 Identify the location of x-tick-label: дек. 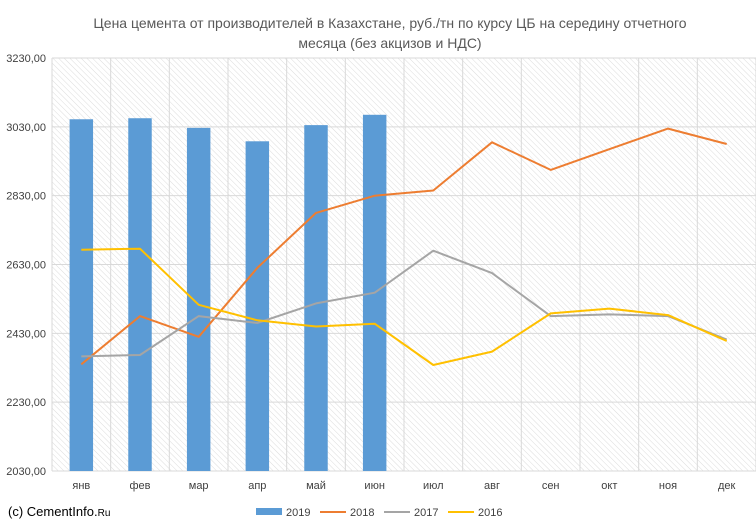
(727, 486).